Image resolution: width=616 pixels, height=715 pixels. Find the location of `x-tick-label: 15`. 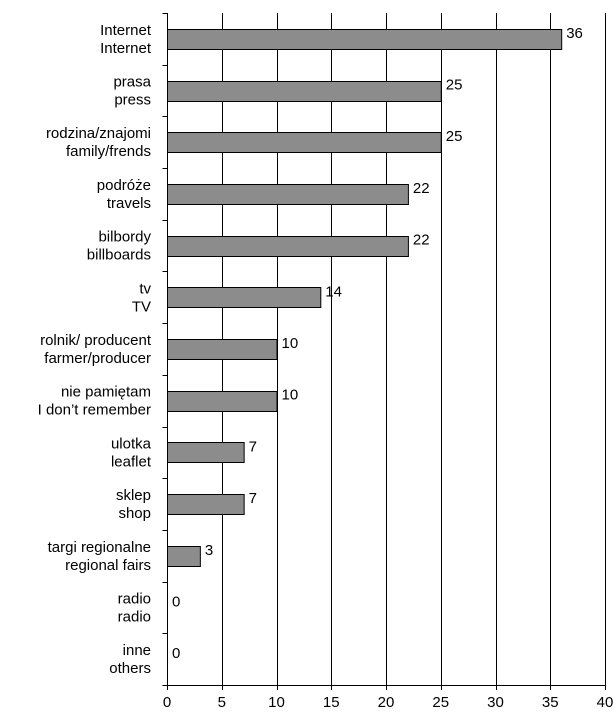

x-tick-label: 15 is located at coordinates (331, 702).